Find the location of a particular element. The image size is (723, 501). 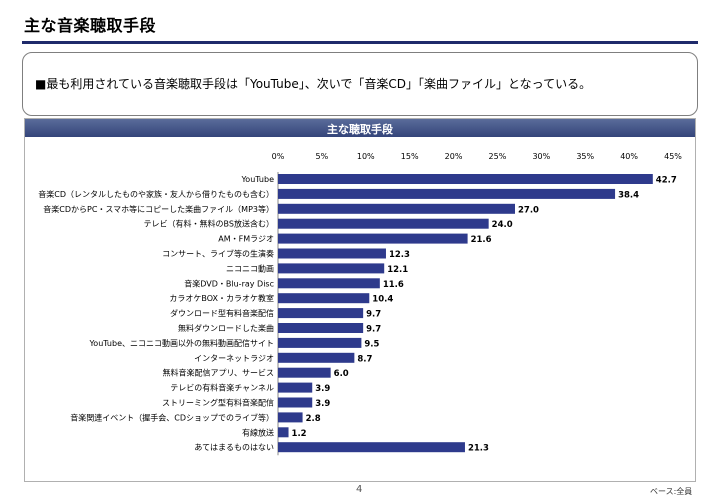

category-label: 無料音楽配信アプリ、サービス is located at coordinates (218, 373).